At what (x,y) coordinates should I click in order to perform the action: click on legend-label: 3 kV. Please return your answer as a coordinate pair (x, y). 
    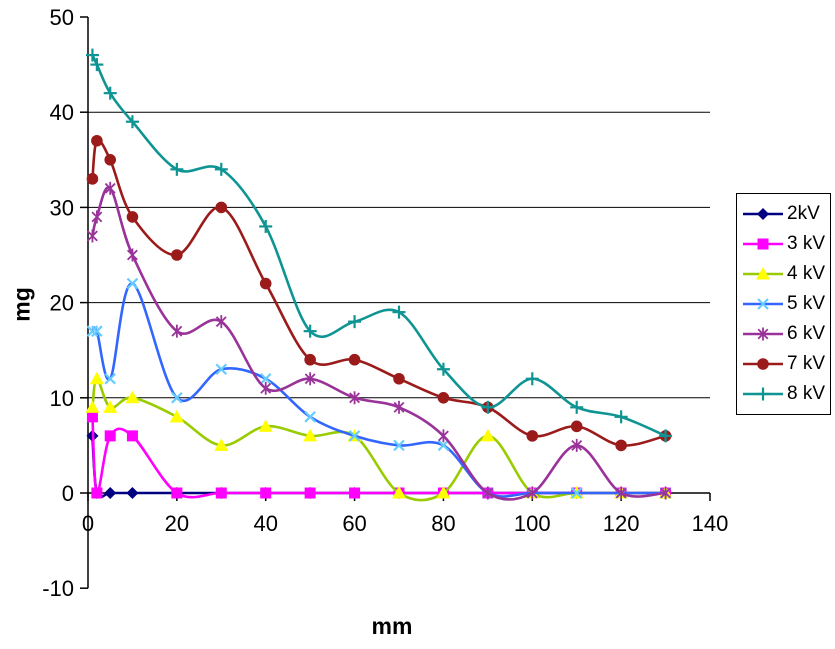
    Looking at the image, I should click on (806, 243).